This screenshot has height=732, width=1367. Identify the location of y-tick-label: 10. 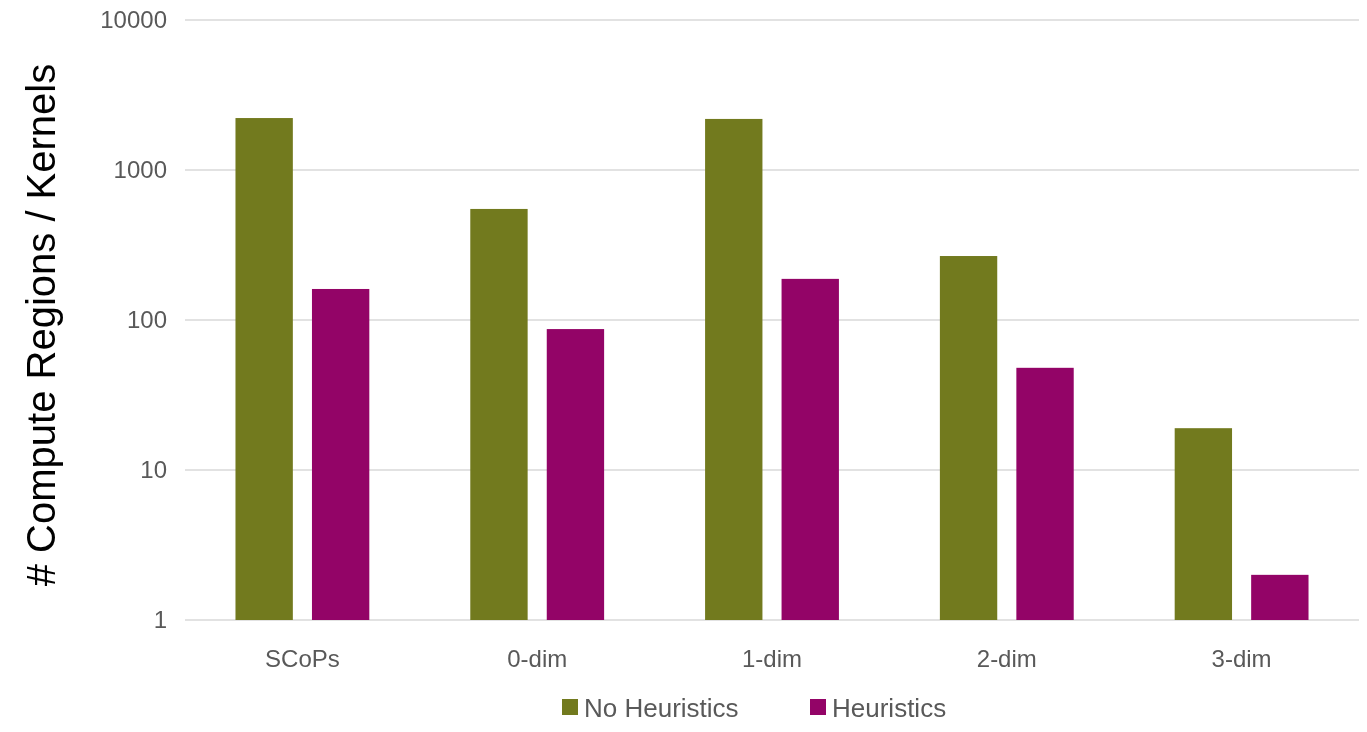
(153, 470).